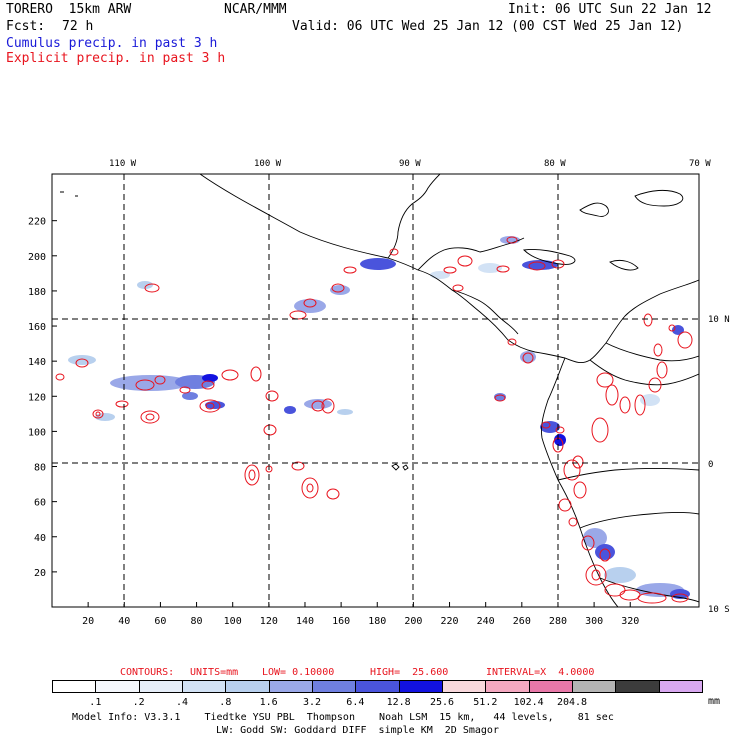 The width and height of the screenshot is (740, 740). What do you see at coordinates (40, 573) in the screenshot?
I see `y-tick-label: 20` at bounding box center [40, 573].